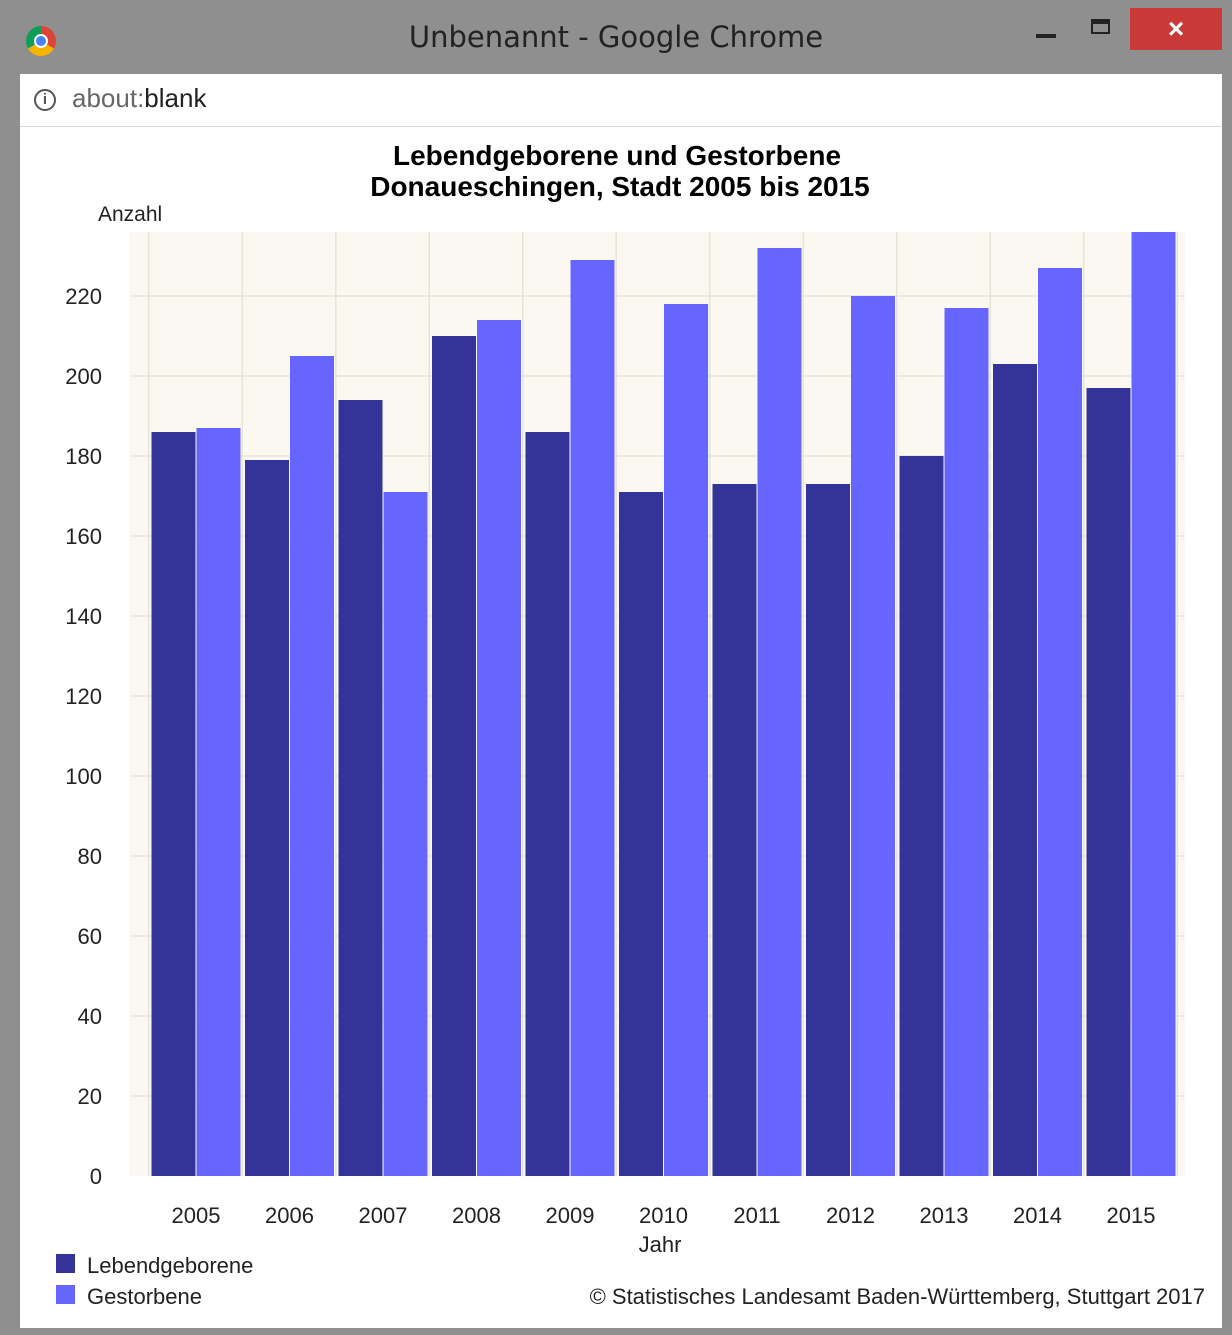 The width and height of the screenshot is (1232, 1335). What do you see at coordinates (196, 1215) in the screenshot?
I see `x-tick-label: 2005` at bounding box center [196, 1215].